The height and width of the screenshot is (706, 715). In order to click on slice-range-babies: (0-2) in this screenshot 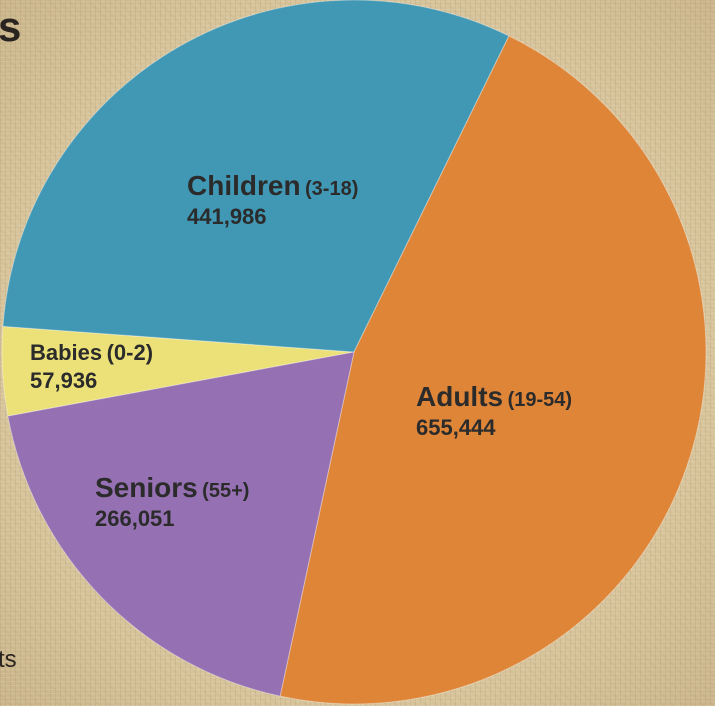, I will do `click(130, 352)`.